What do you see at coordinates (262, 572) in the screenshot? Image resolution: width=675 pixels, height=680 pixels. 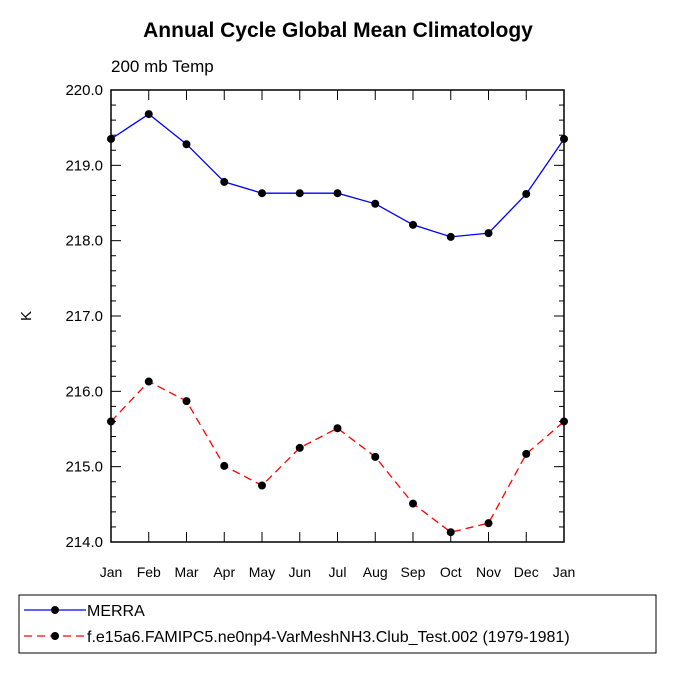 I see `x-tick-label: May` at bounding box center [262, 572].